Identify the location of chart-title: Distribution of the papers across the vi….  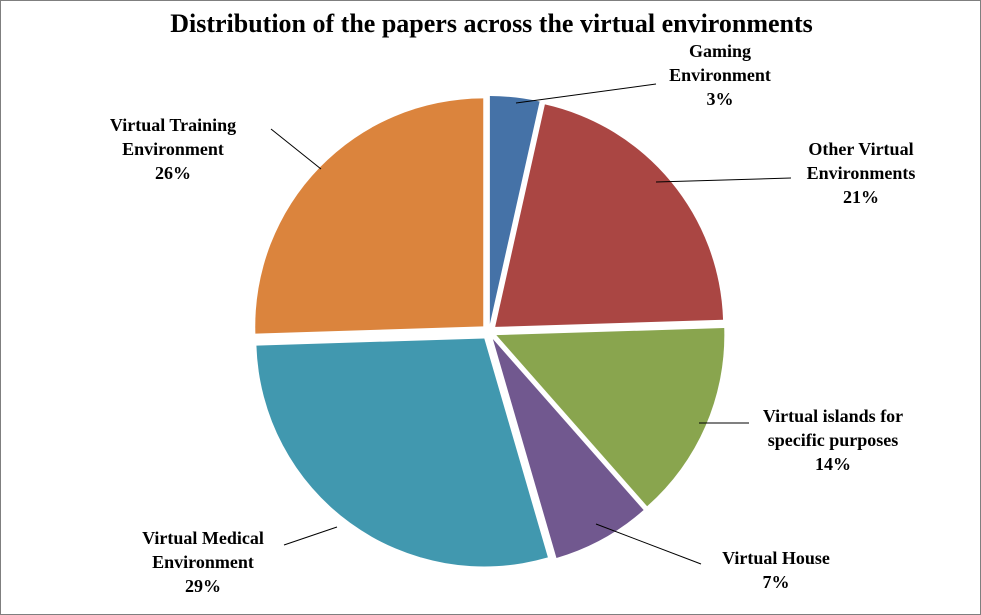
(491, 23).